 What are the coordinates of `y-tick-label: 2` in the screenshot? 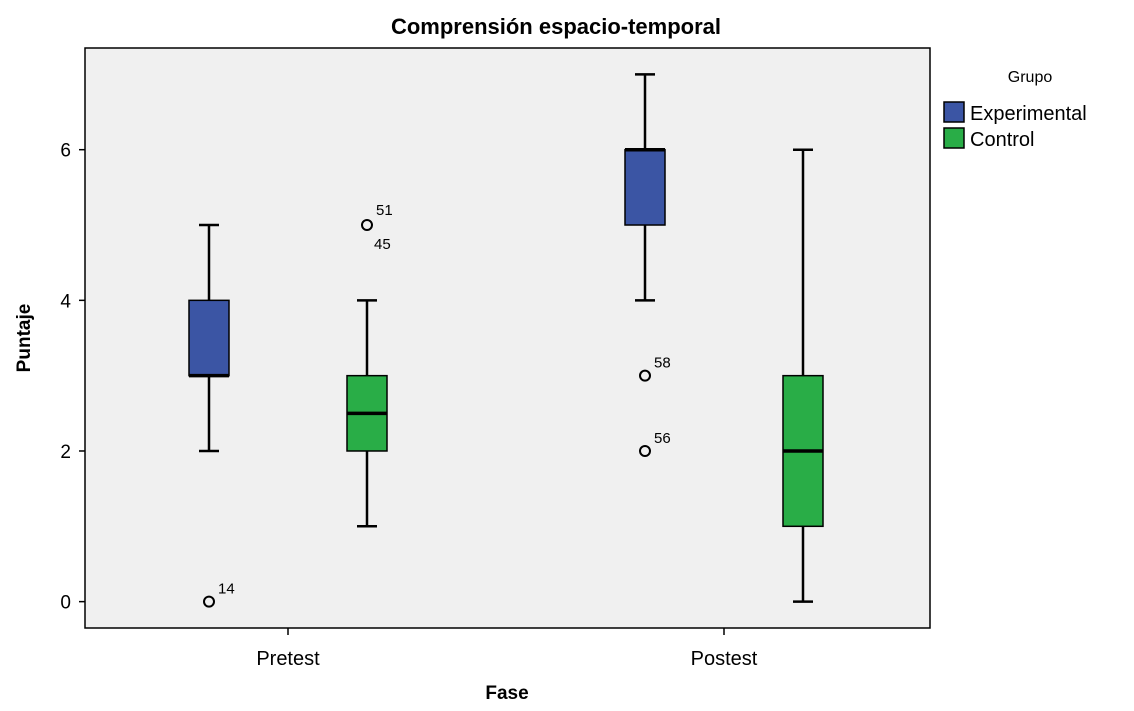 It's located at (65, 452).